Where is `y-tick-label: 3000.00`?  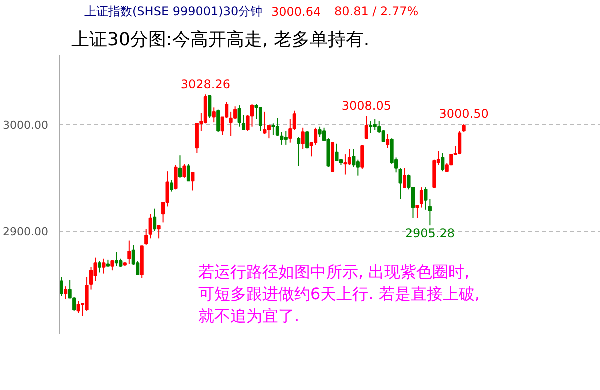 y-tick-label: 3000.00 is located at coordinates (26, 125).